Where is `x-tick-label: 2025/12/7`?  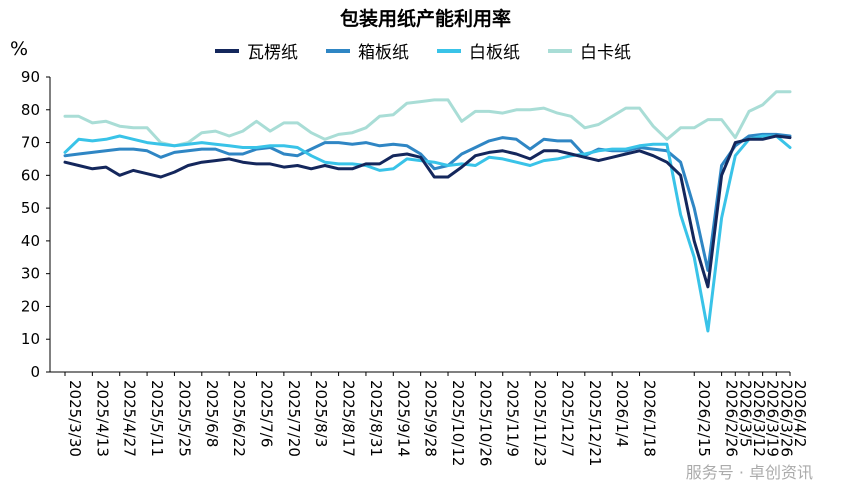 x-tick-label: 2025/12/7 is located at coordinates (567, 418).